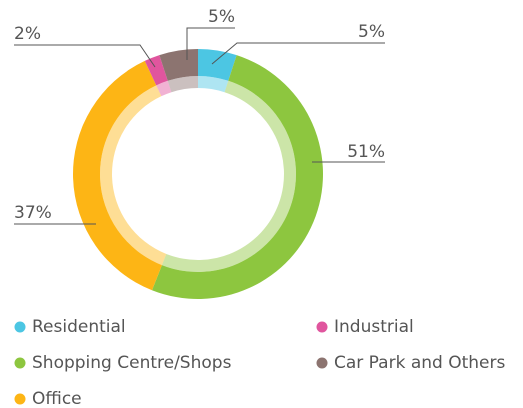  I want to click on data-label: 51%, so click(366, 152).